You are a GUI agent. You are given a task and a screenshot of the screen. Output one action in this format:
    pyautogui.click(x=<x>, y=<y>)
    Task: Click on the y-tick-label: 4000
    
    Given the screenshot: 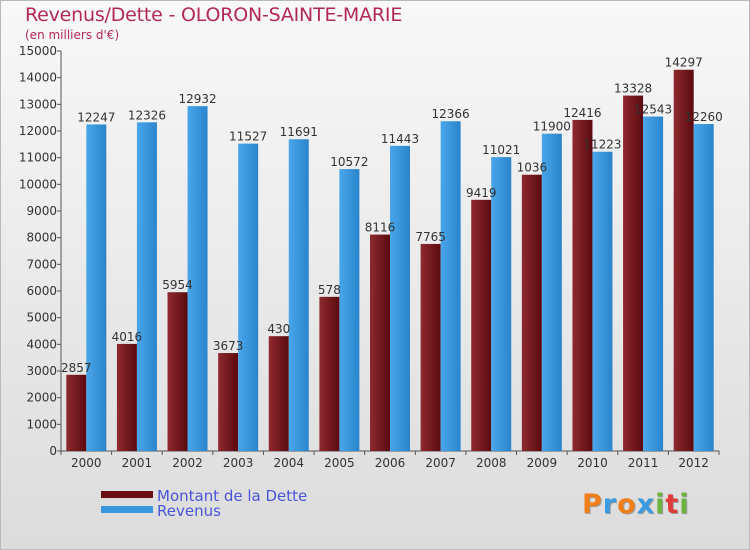 What is the action you would take?
    pyautogui.click(x=41, y=344)
    